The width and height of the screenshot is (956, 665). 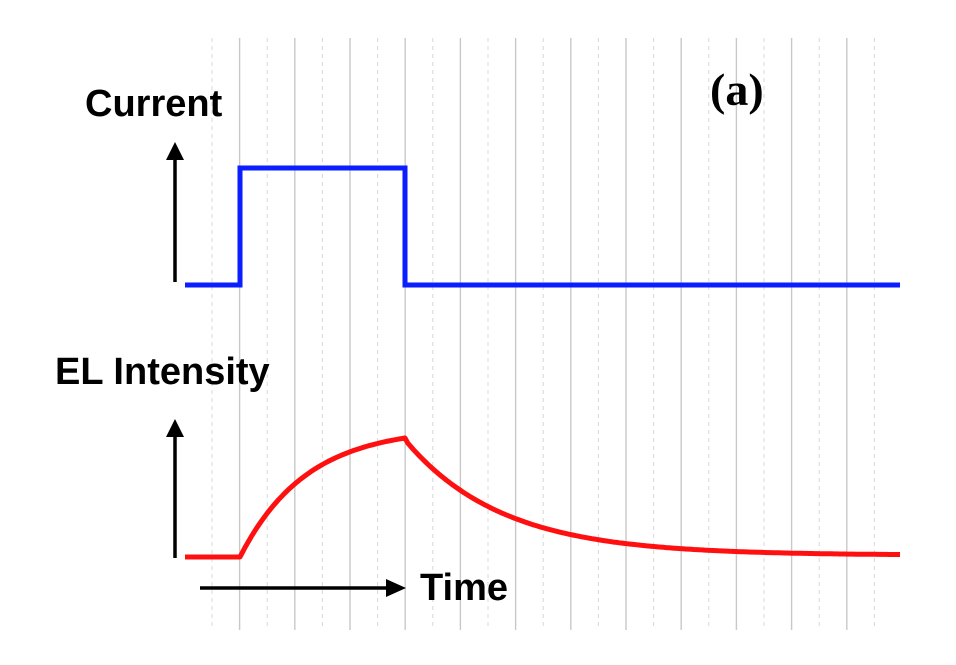 What do you see at coordinates (464, 588) in the screenshot?
I see `time-label: Time` at bounding box center [464, 588].